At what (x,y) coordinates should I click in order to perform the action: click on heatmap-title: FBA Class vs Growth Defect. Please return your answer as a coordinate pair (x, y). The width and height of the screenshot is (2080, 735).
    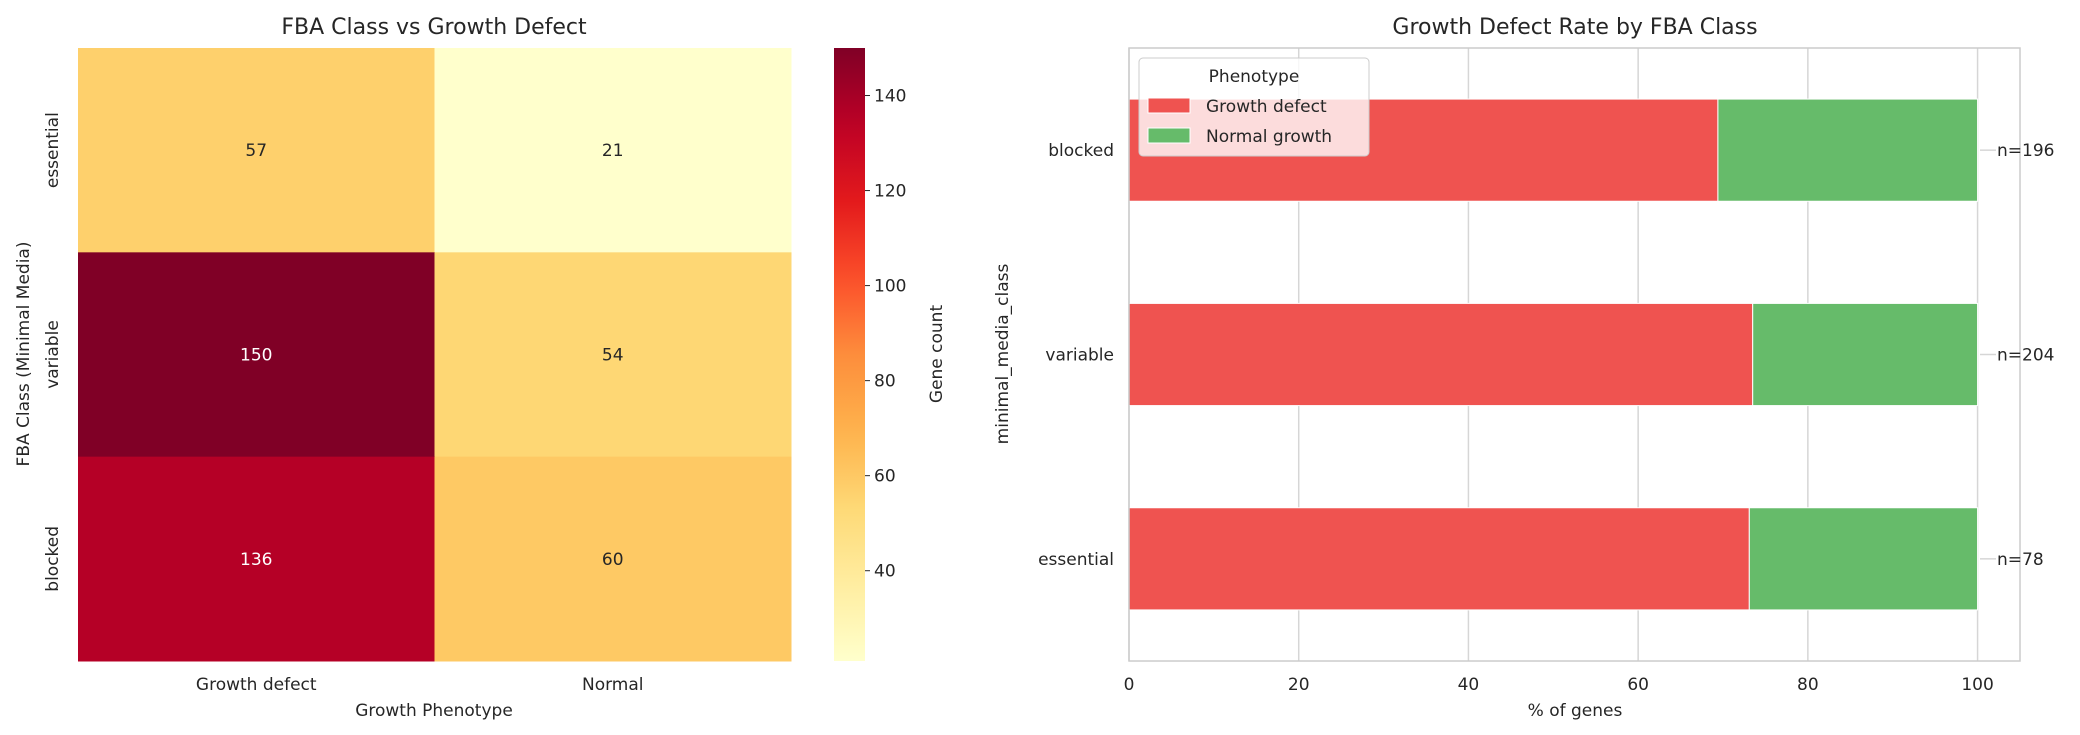
    Looking at the image, I should click on (434, 27).